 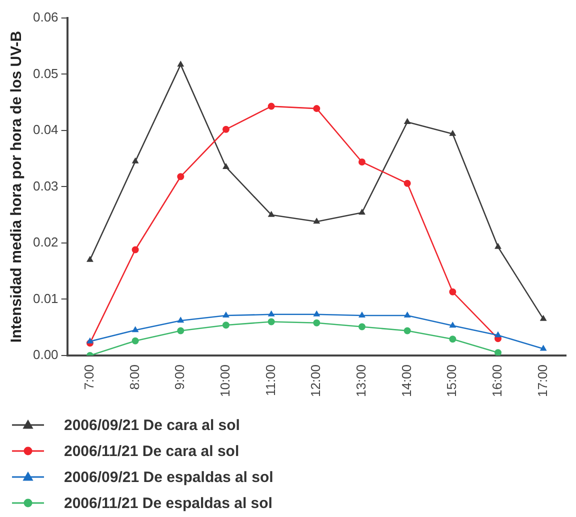 What do you see at coordinates (45, 186) in the screenshot?
I see `y-tick-label: 0.03` at bounding box center [45, 186].